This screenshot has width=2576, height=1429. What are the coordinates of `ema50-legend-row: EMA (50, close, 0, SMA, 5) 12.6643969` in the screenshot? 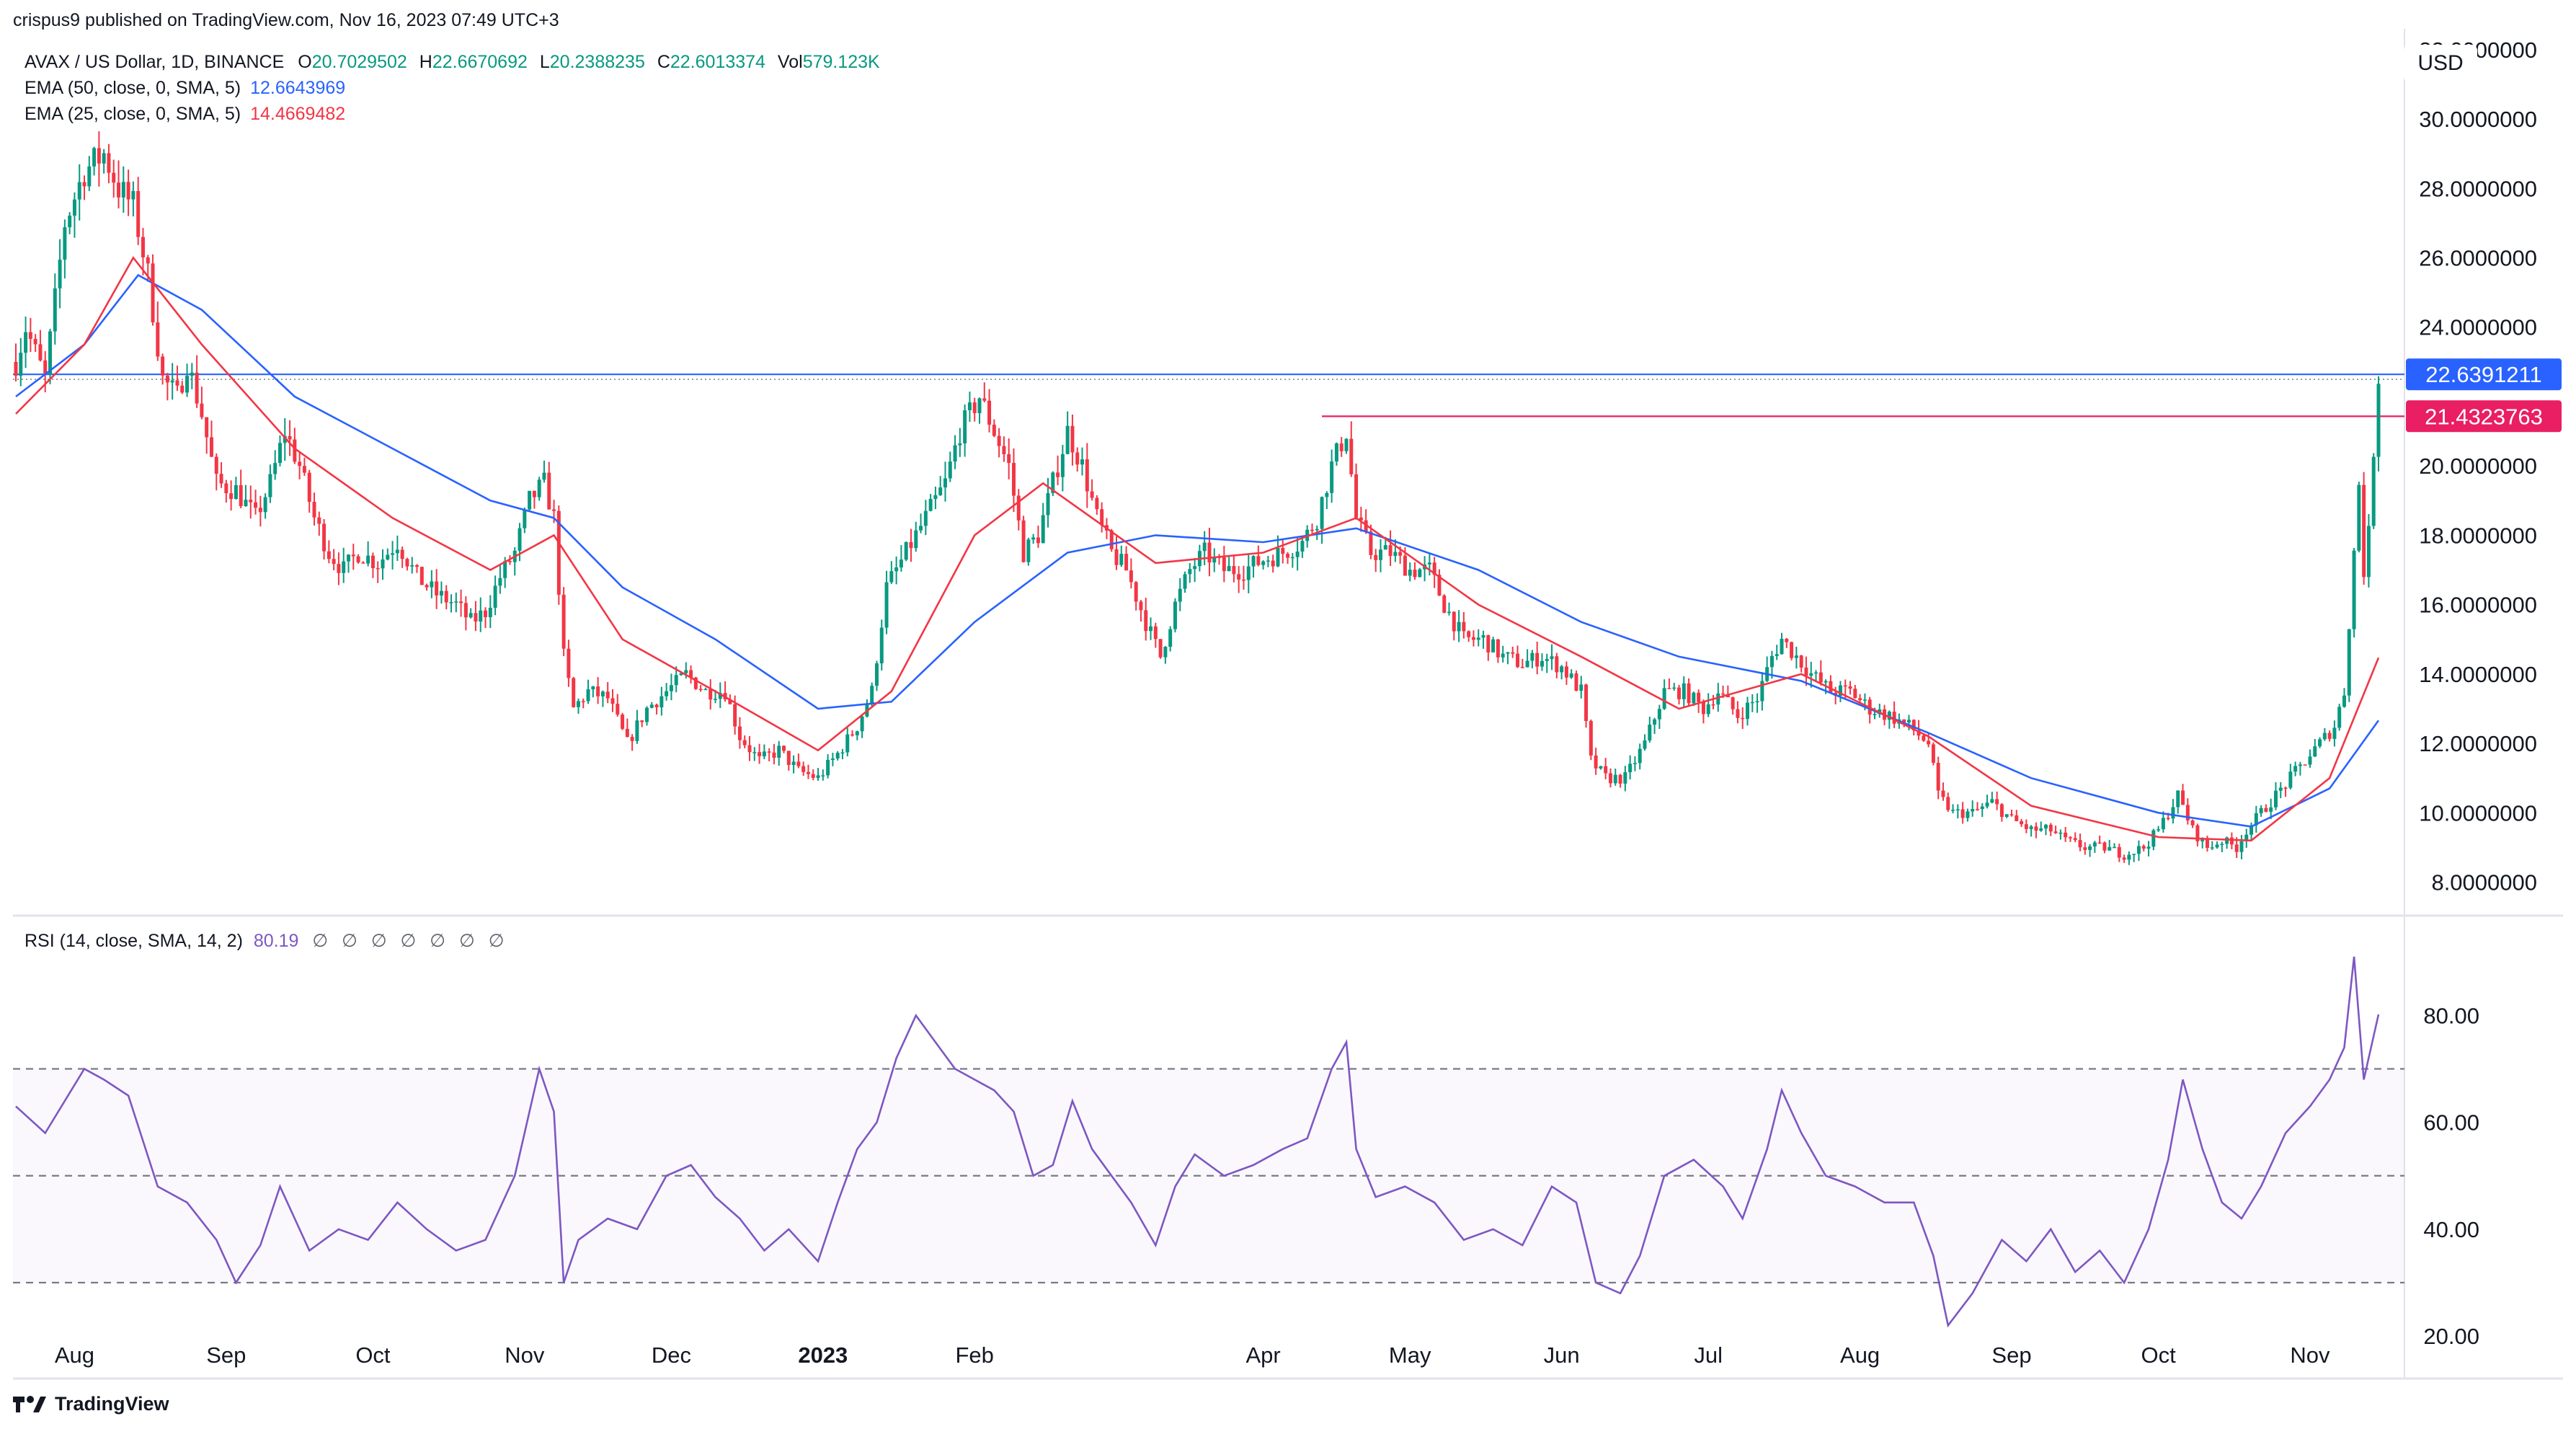 It's located at (452, 88).